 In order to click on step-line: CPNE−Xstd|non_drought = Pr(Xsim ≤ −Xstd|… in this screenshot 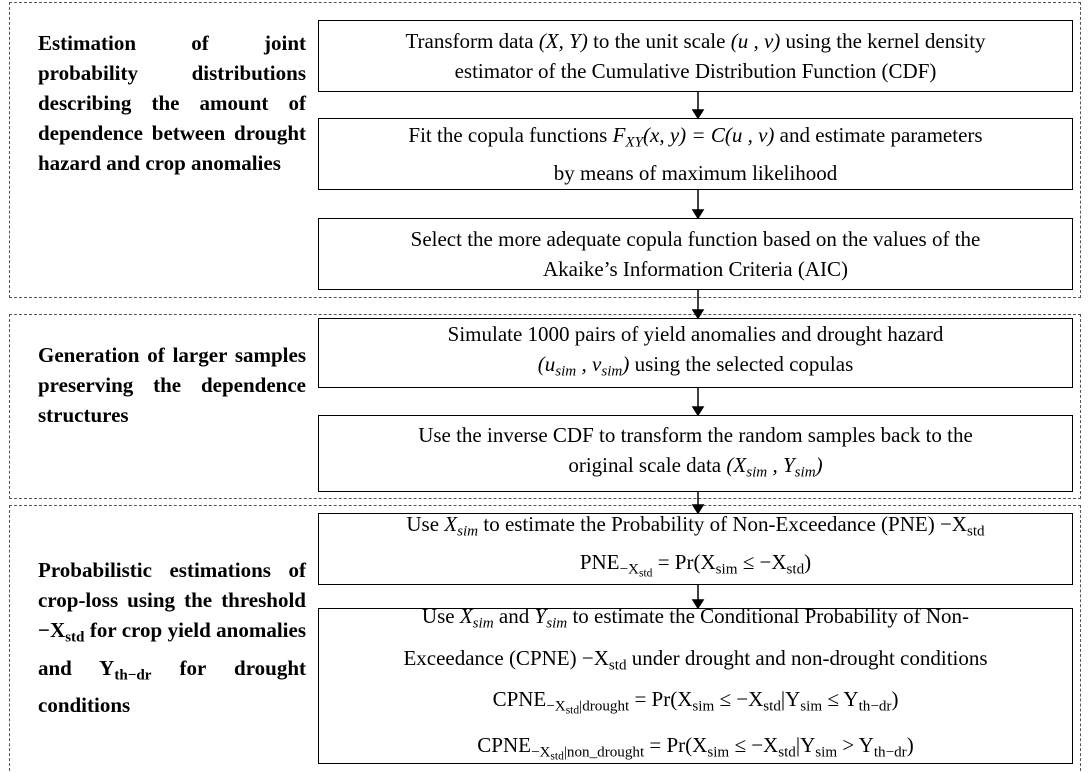, I will do `click(695, 750)`.